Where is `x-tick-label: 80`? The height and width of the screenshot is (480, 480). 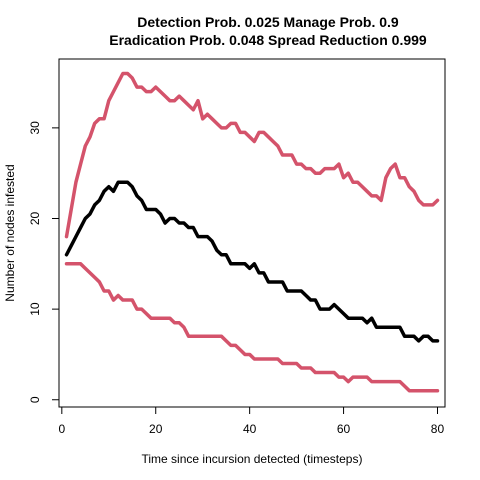
x-tick-label: 80 is located at coordinates (438, 429).